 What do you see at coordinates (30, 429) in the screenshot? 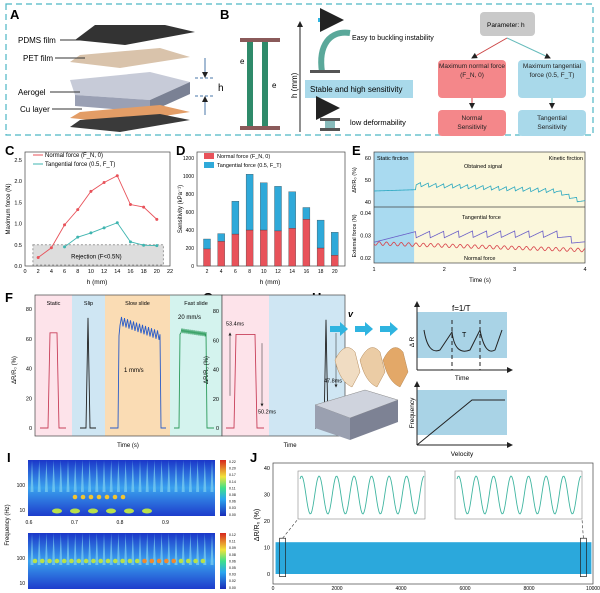
I see `y-tick-label: 0` at bounding box center [30, 429].